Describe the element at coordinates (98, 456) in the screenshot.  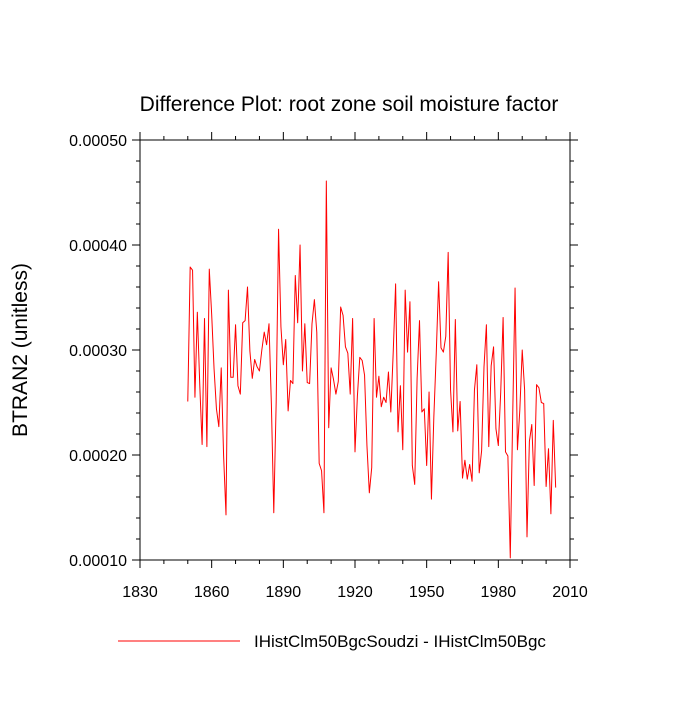
I see `y-tick-label: 0.00020` at that location.